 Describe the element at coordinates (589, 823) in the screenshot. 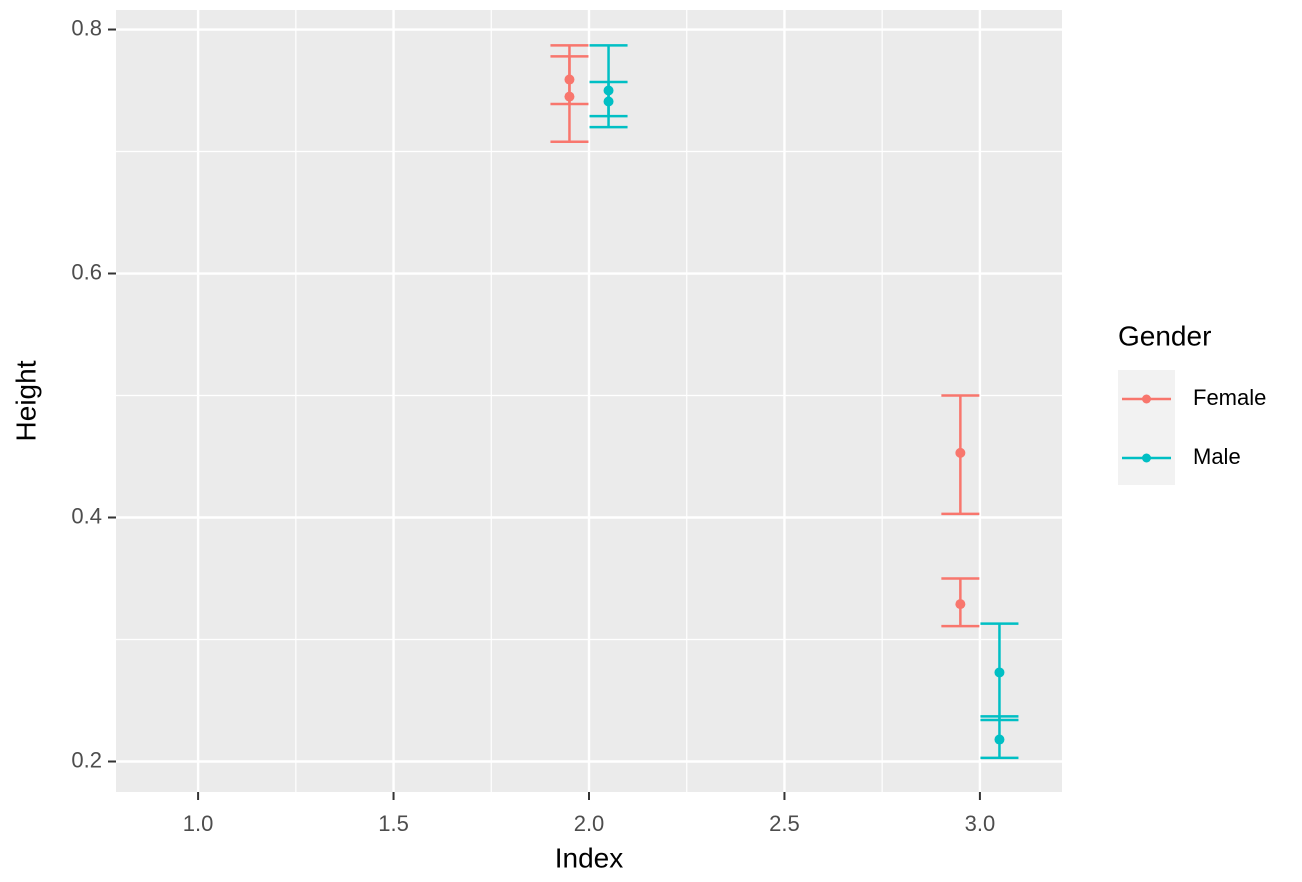

I see `x-tick-label: 2.0` at that location.